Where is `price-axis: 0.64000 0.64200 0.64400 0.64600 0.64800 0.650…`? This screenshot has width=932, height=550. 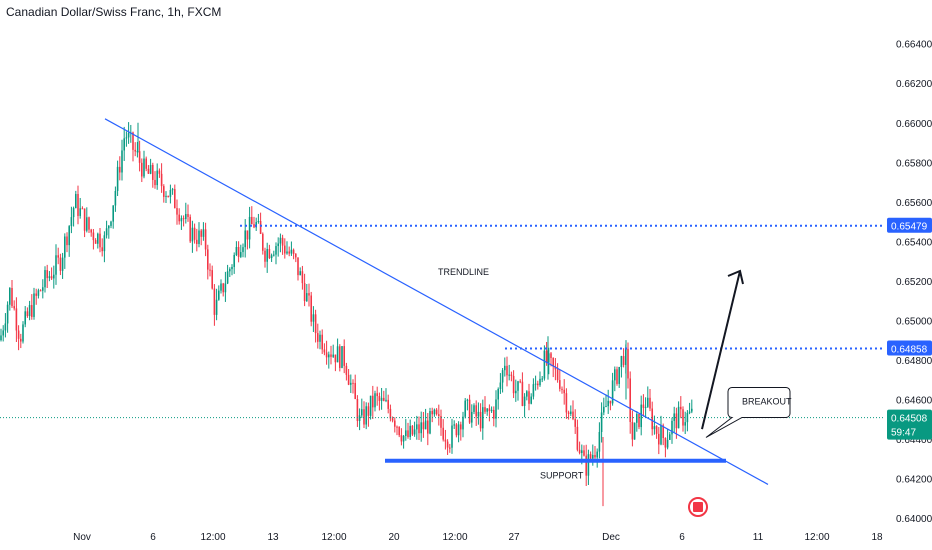
price-axis: 0.64000 0.64200 0.64400 0.64600 0.64800 0.650… is located at coordinates (914, 282).